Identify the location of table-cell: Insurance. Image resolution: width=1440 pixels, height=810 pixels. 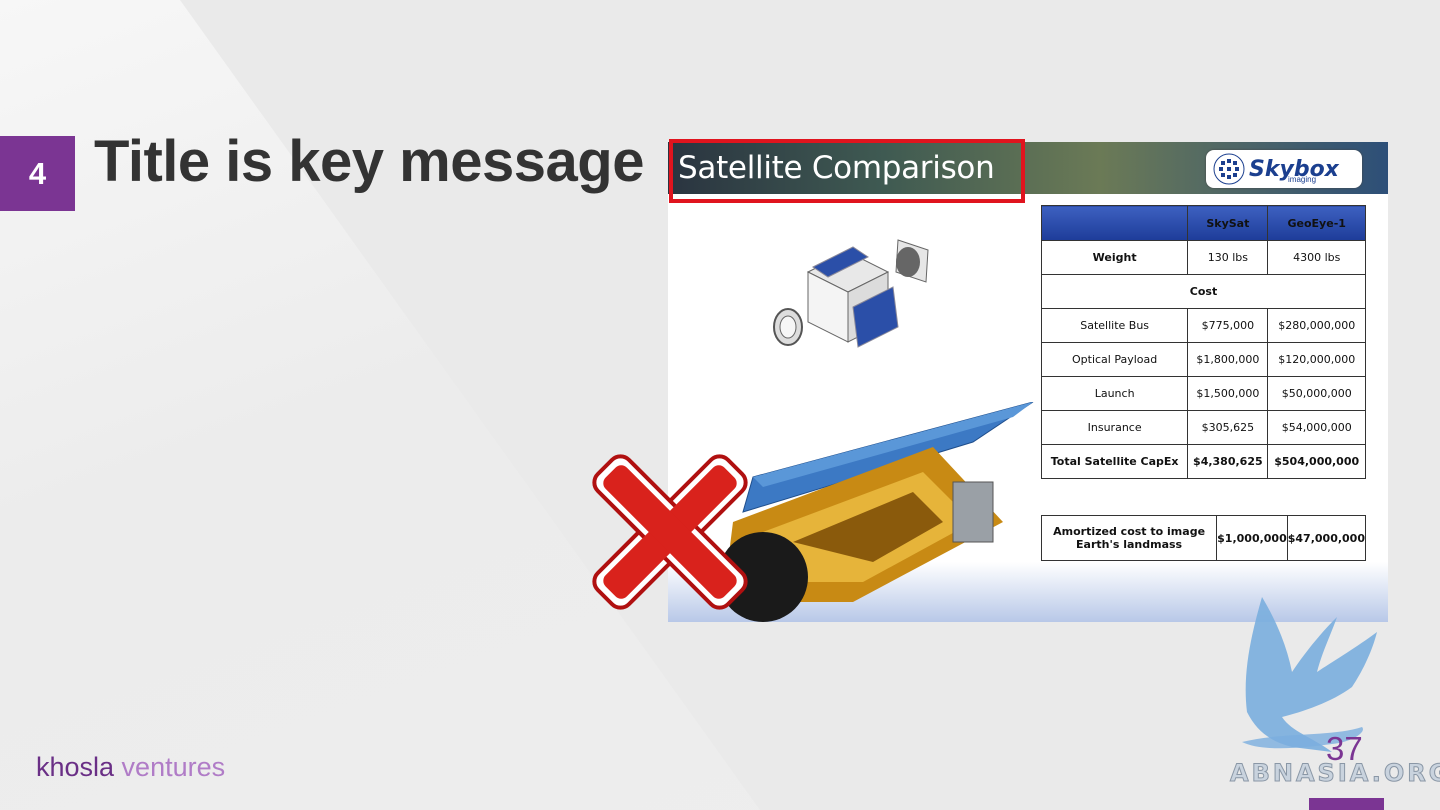
(1114, 427).